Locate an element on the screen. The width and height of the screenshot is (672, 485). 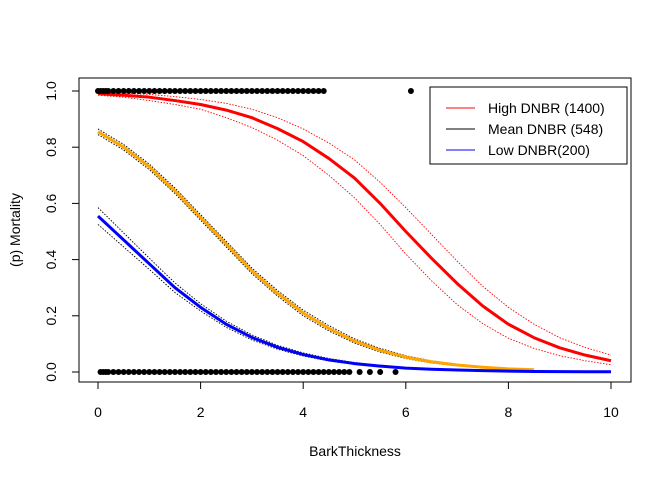
legend-label: Mean DNBR (548) is located at coordinates (545, 129).